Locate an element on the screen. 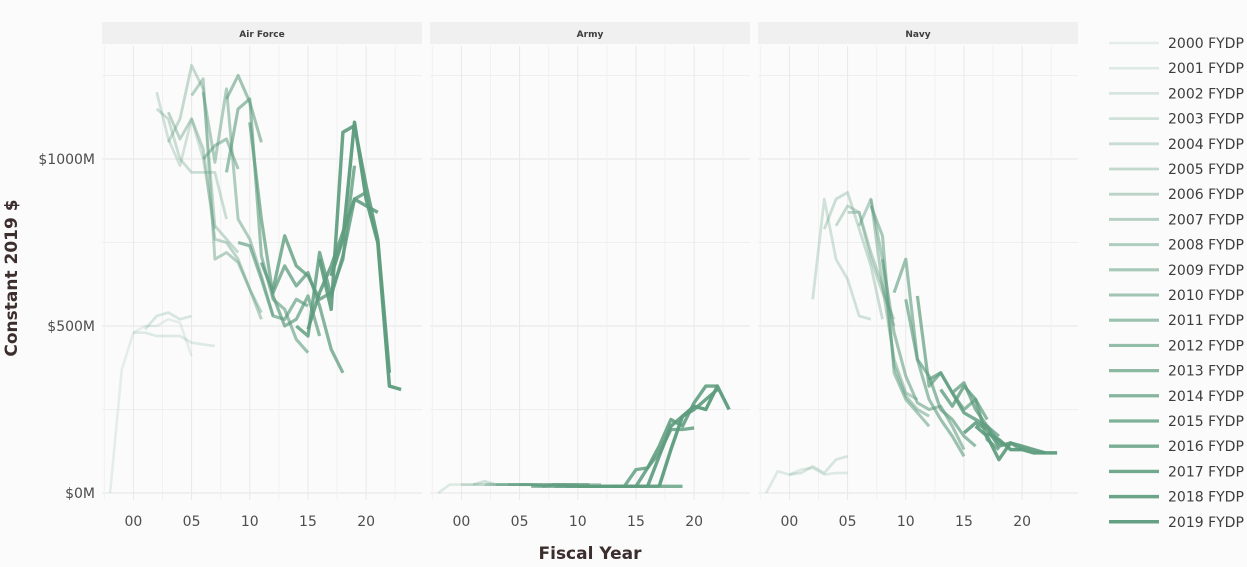 The width and height of the screenshot is (1247, 567). legend-label-2009-fydp: 2009 FYDP is located at coordinates (1206, 271).